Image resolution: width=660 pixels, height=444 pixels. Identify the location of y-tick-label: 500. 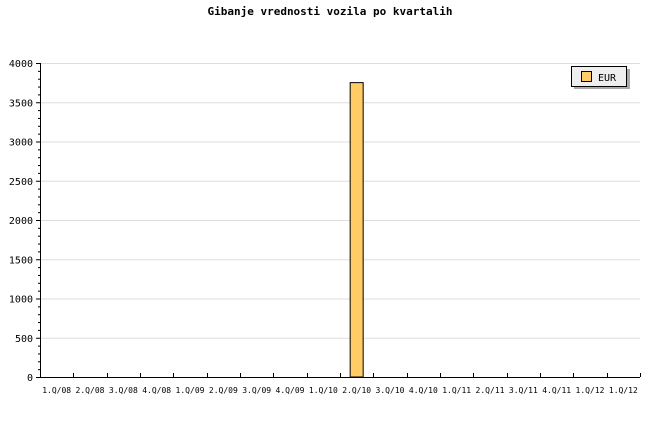
(24, 339).